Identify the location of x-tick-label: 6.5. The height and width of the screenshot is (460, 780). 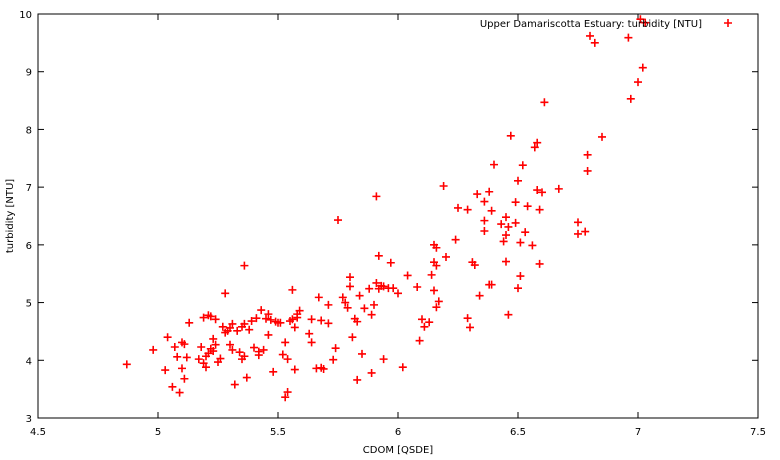
(518, 432).